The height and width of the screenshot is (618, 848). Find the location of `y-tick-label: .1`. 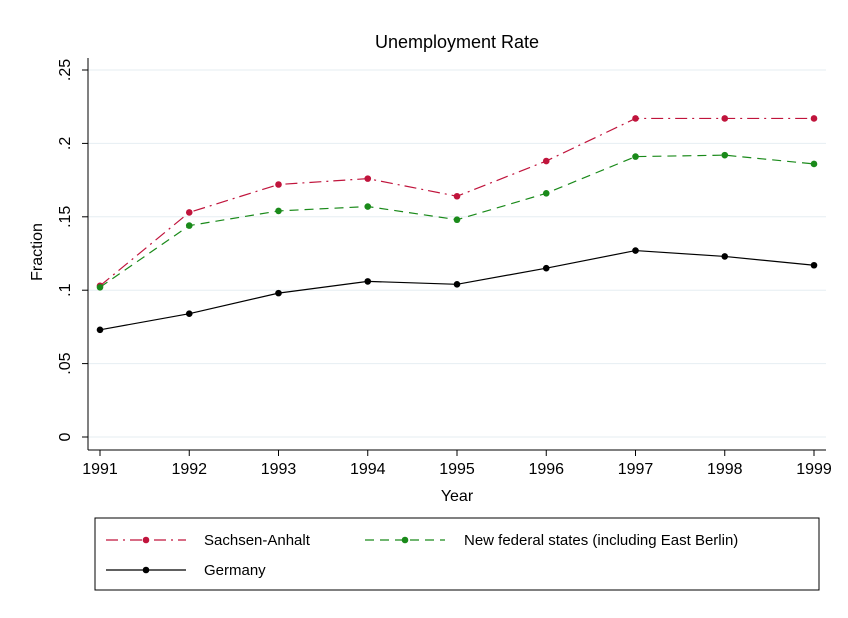

y-tick-label: .1 is located at coordinates (65, 289).